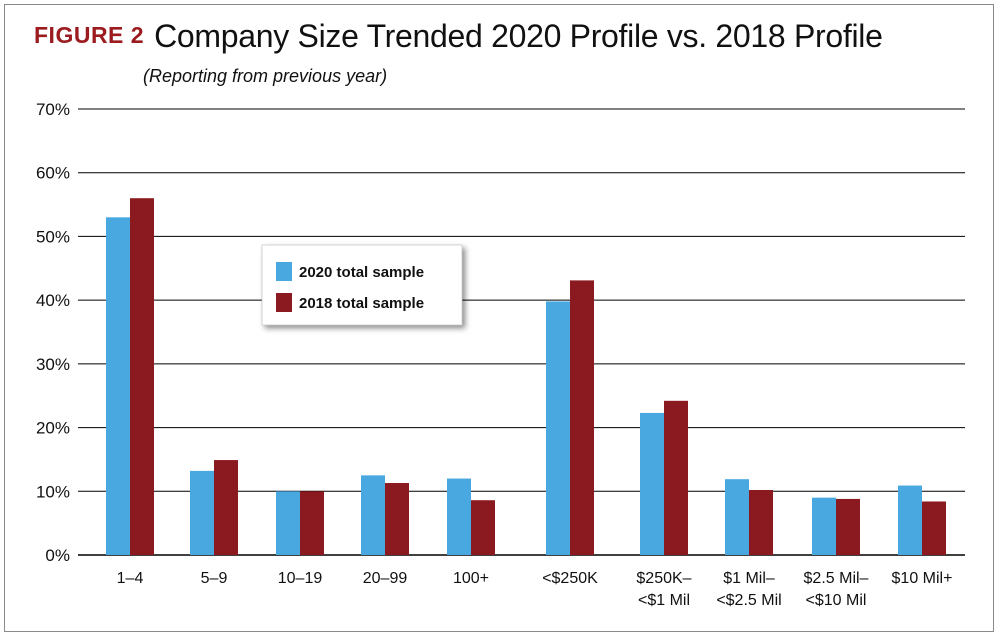 Image resolution: width=1000 pixels, height=638 pixels. Describe the element at coordinates (836, 600) in the screenshot. I see `x-tick-label: <$10 Mil` at that location.